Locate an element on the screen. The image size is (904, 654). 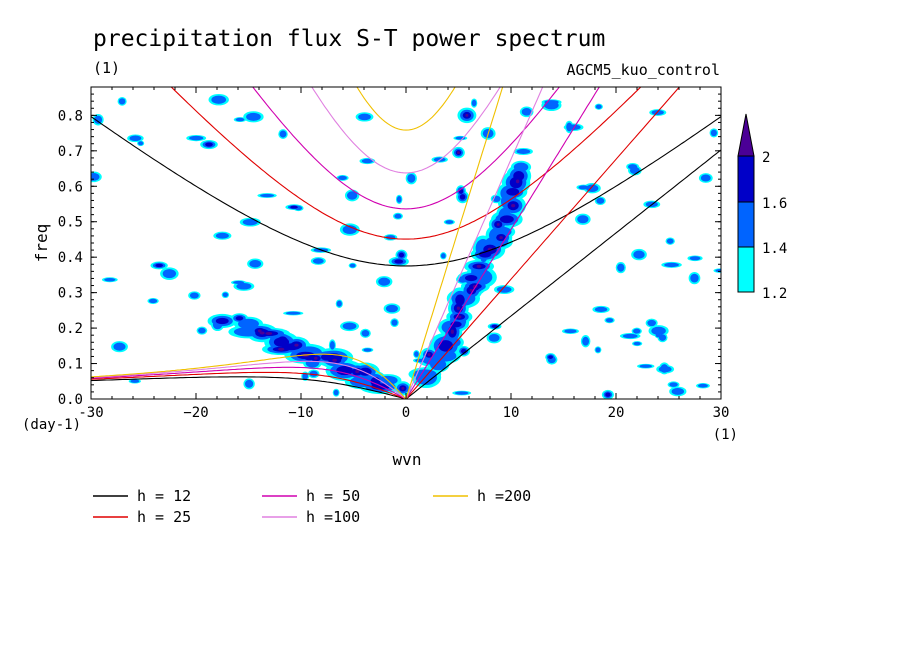
rossby-curve-h200 is located at coordinates (249, 376).